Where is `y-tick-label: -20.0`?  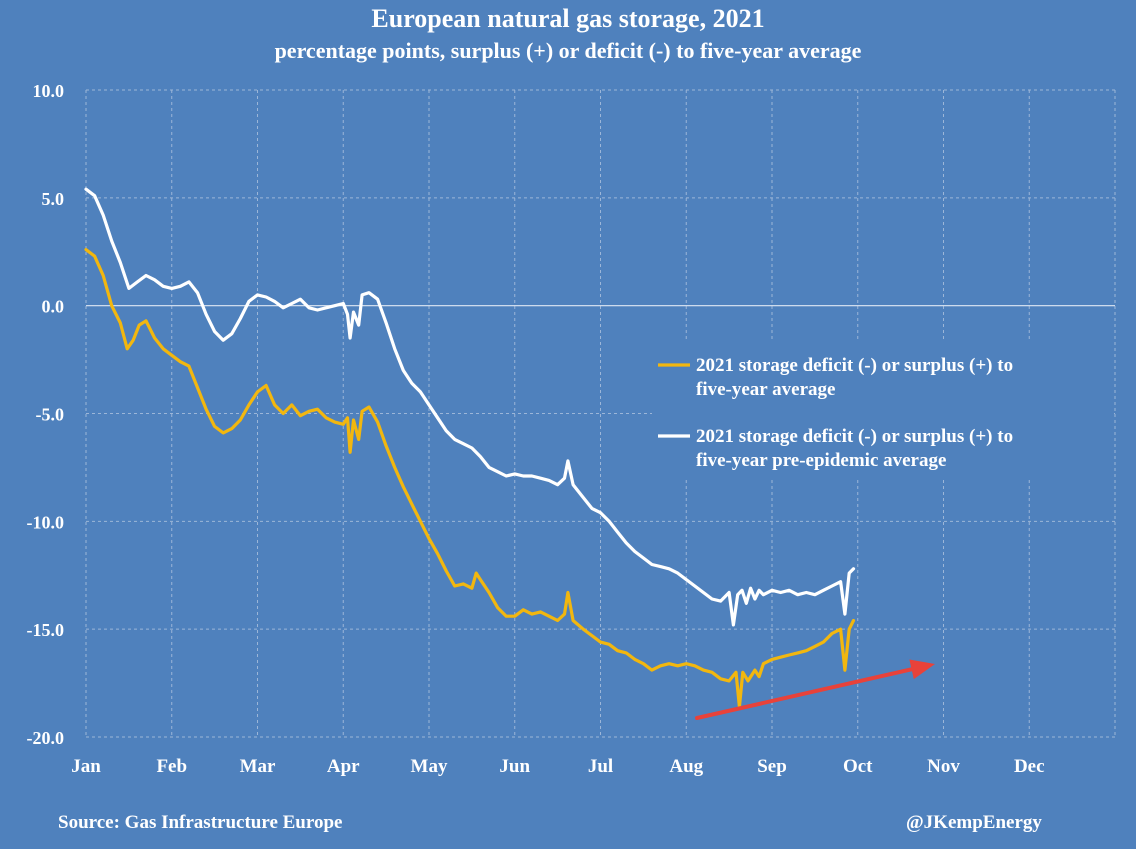
y-tick-label: -20.0 is located at coordinates (46, 738).